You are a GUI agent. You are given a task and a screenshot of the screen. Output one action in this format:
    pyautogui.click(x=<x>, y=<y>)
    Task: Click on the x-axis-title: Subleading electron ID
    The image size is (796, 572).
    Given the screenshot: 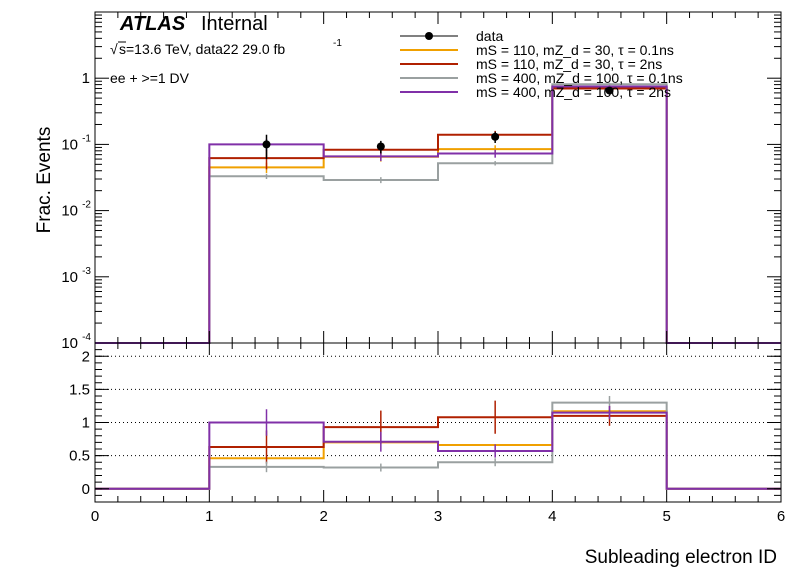 What is the action you would take?
    pyautogui.click(x=681, y=557)
    